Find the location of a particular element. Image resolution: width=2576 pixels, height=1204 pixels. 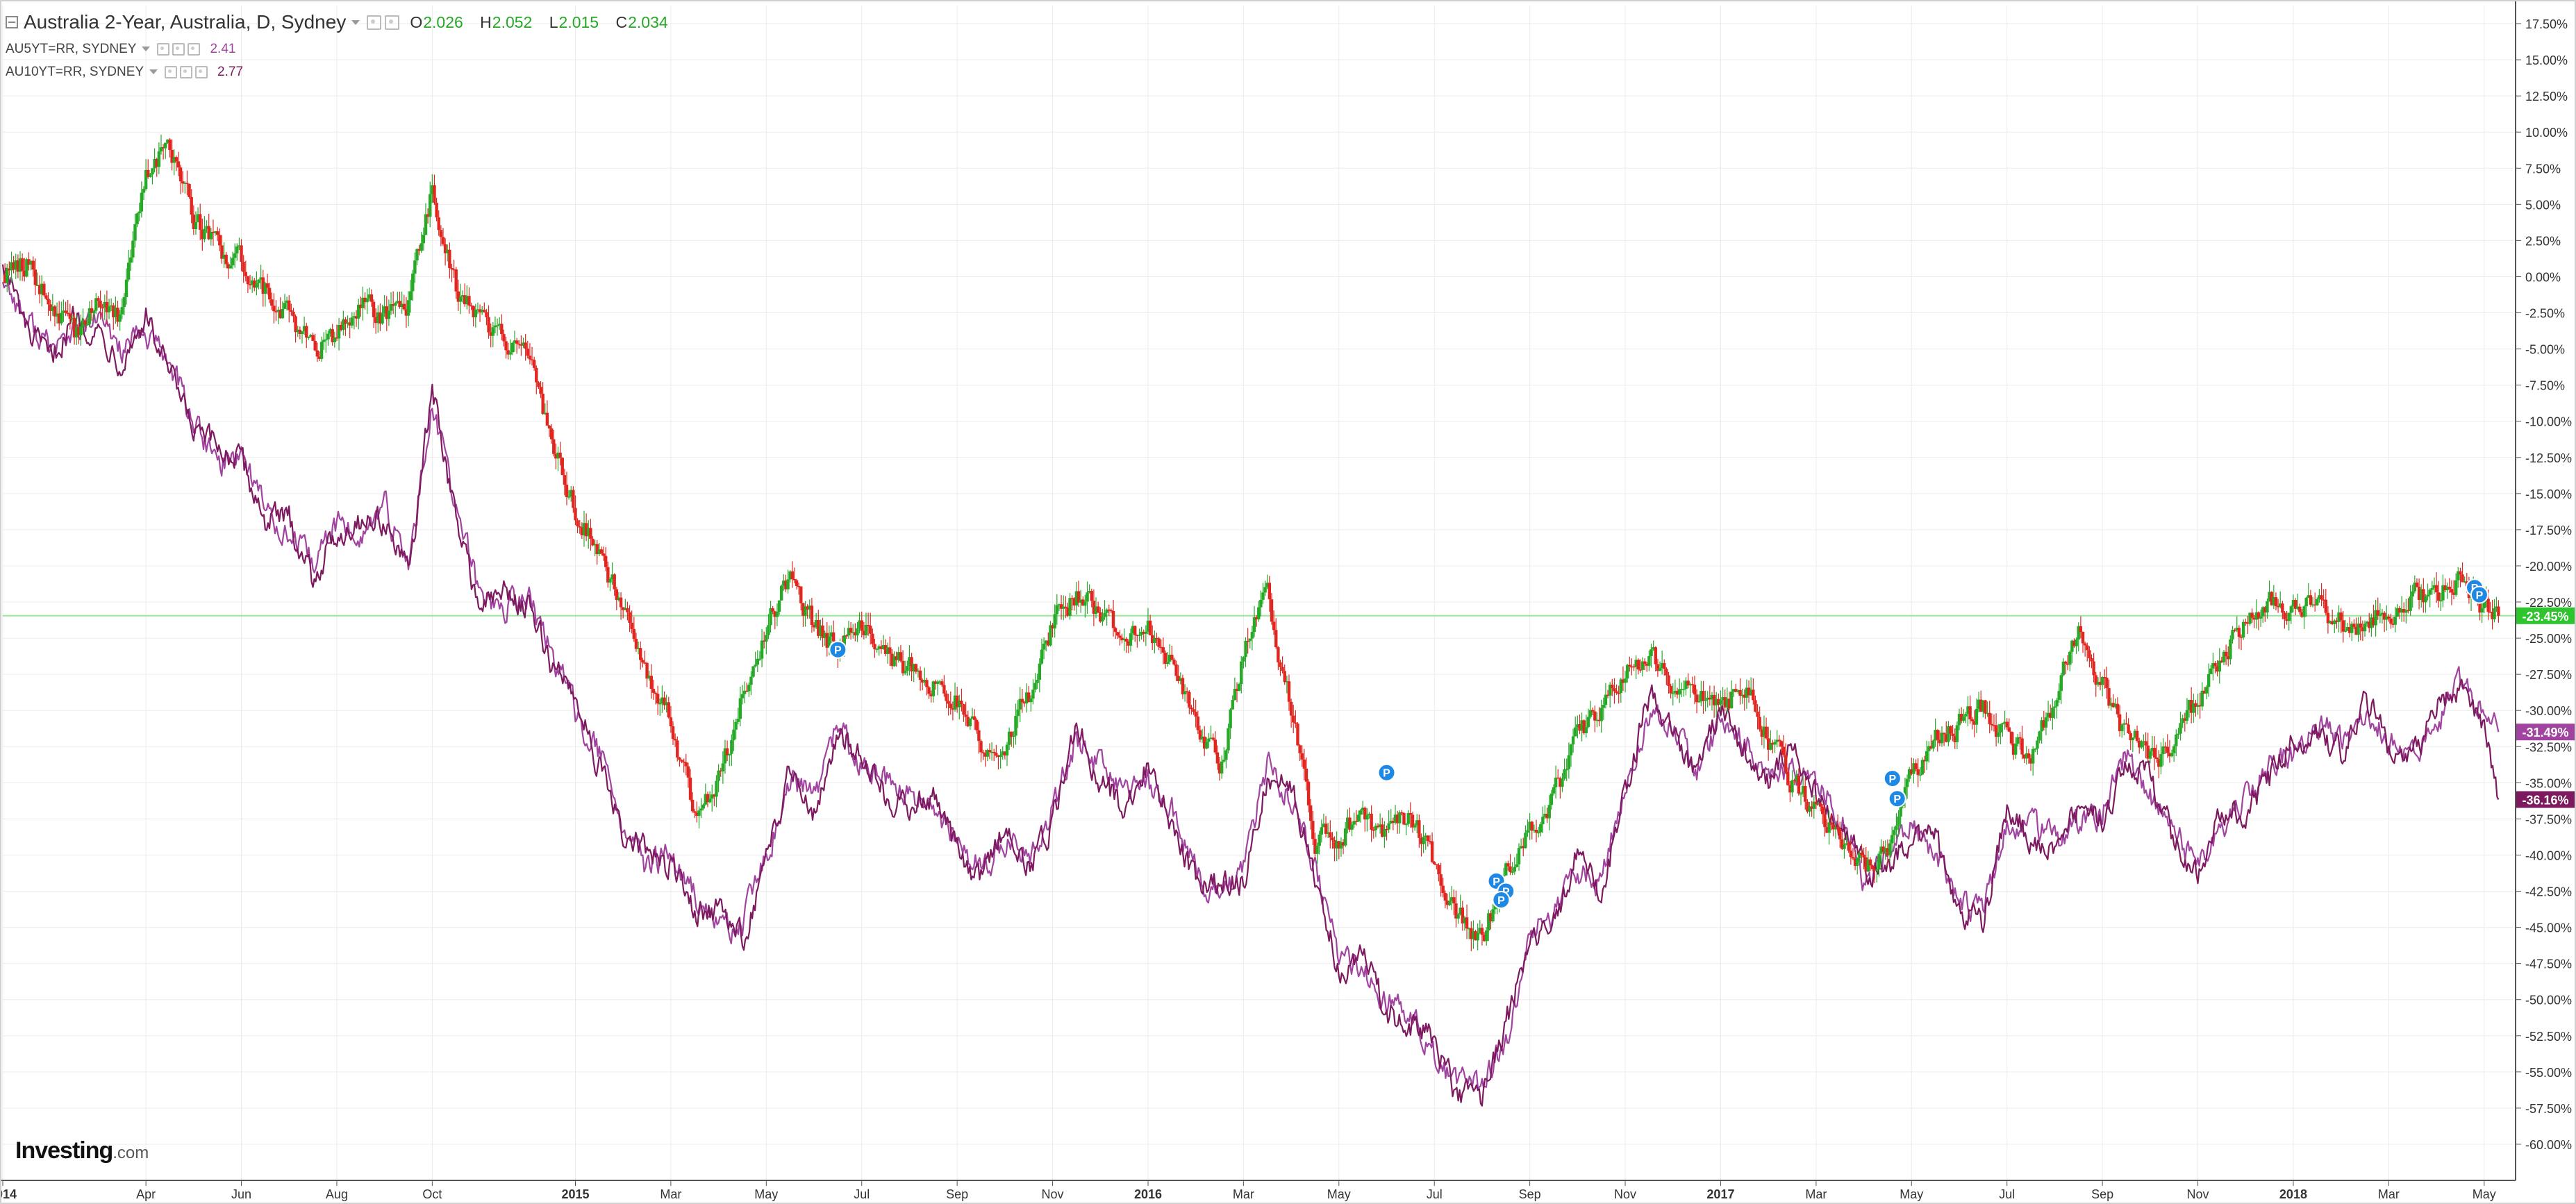

y-tick-label: 2.50% is located at coordinates (2543, 241).